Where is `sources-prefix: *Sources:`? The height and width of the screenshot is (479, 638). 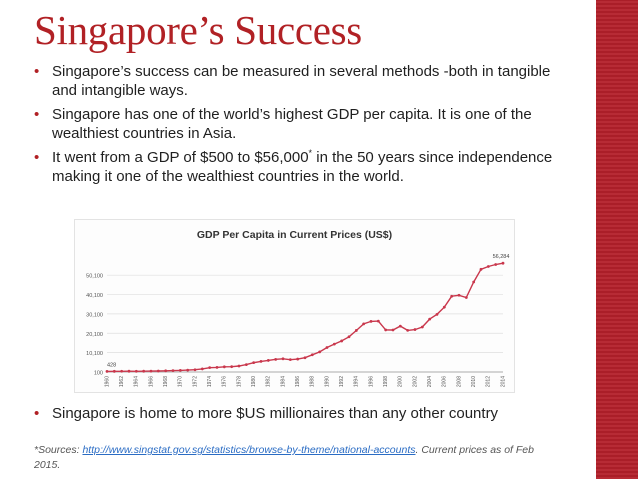
sources-prefix: *Sources: is located at coordinates (58, 450).